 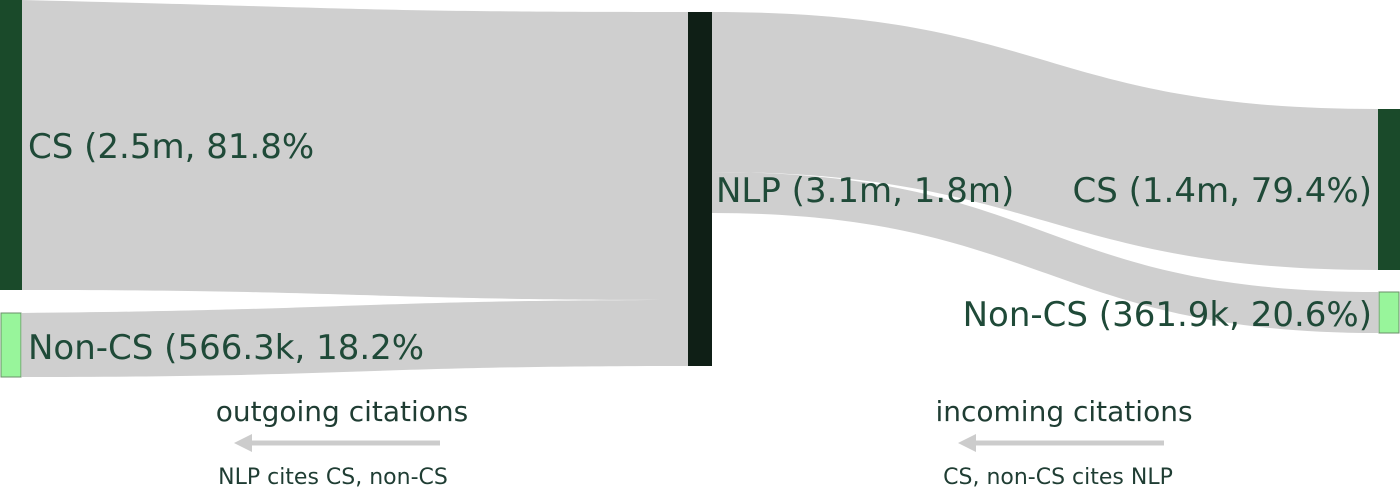 I want to click on node-right-cs, so click(x=1389, y=189).